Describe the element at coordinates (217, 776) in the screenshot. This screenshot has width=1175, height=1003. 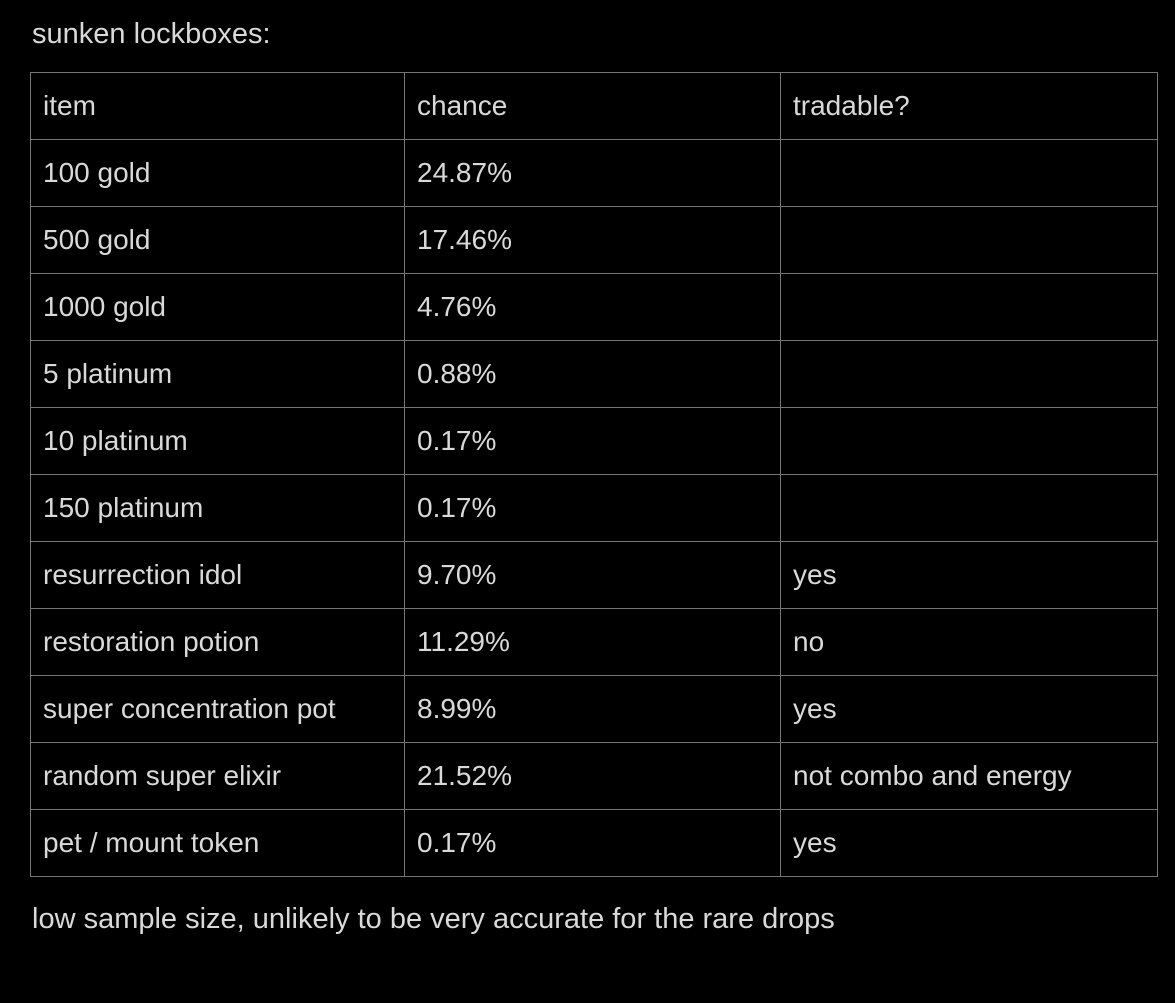
I see `item-cell: random super elixir` at that location.